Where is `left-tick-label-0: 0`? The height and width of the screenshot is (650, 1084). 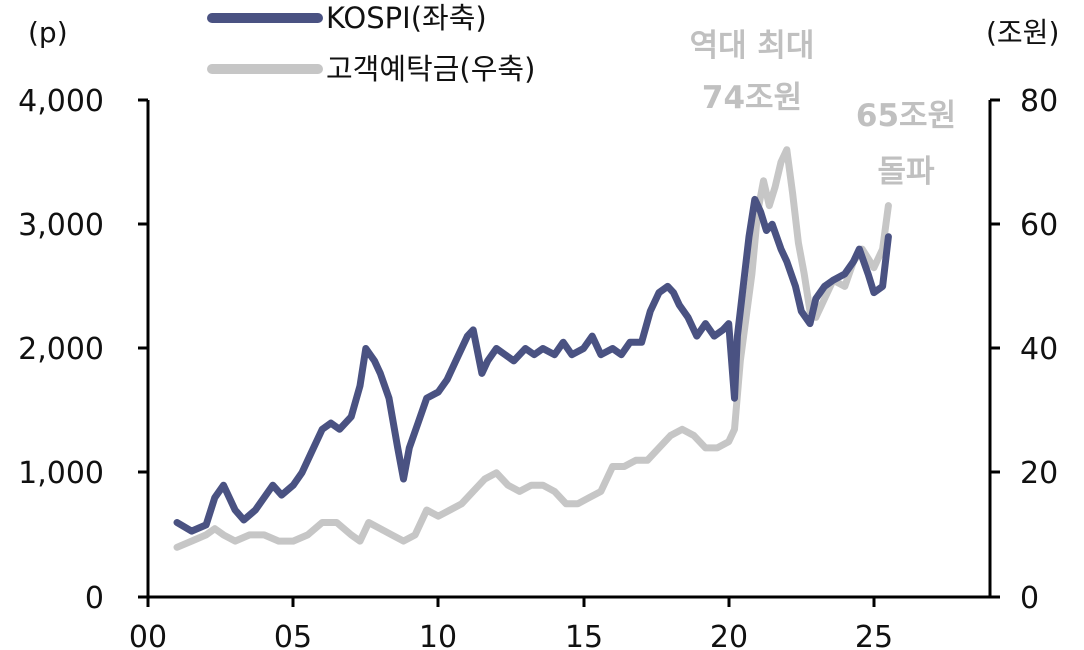 left-tick-label-0: 0 is located at coordinates (94, 598).